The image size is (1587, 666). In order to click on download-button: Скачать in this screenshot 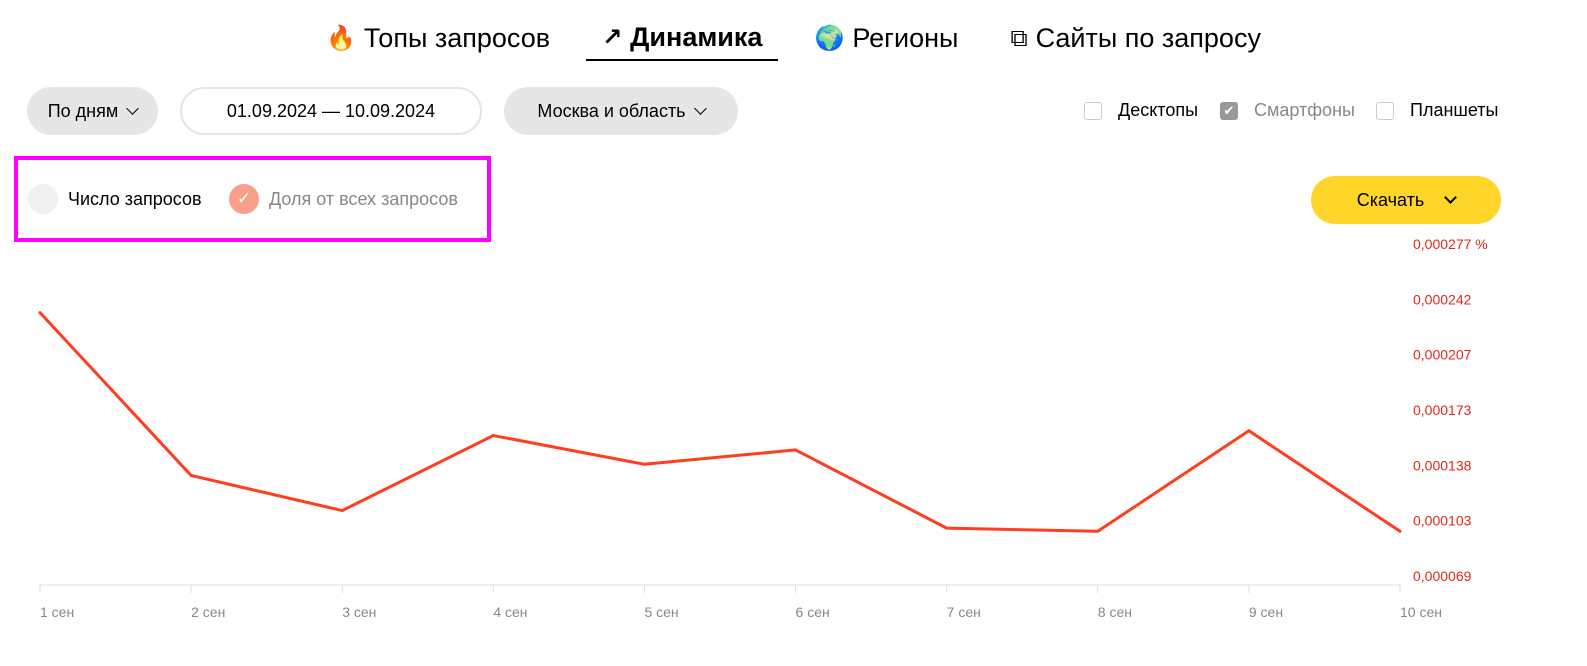, I will do `click(1406, 200)`.